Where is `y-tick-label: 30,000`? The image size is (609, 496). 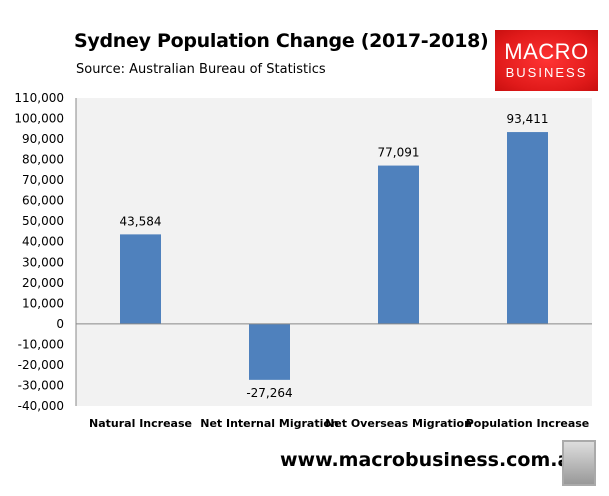
y-tick-label: 30,000 is located at coordinates (43, 262).